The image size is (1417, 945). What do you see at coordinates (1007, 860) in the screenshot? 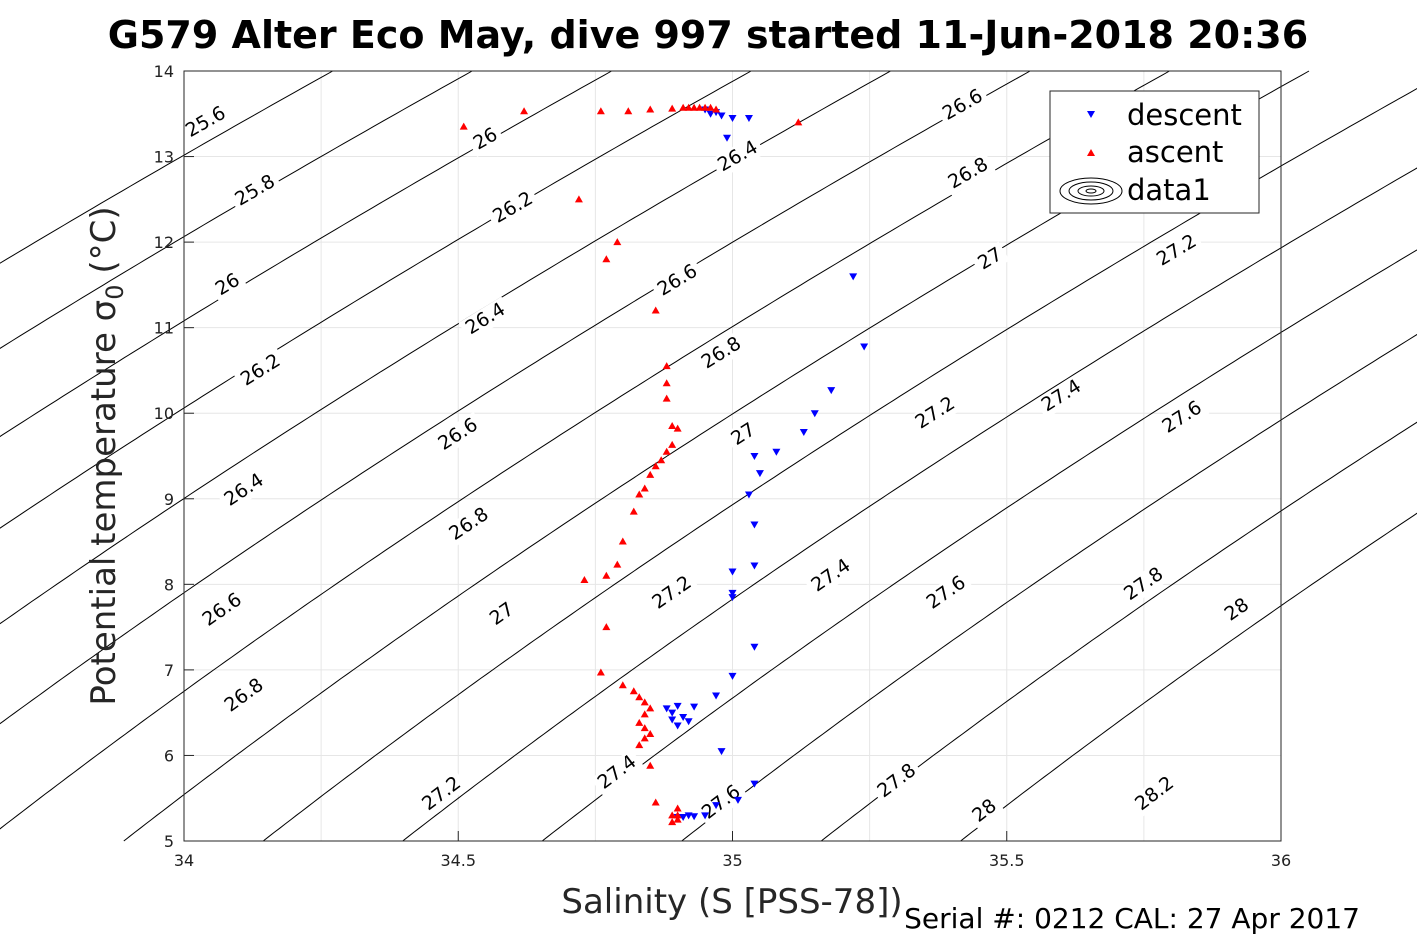
I see `x-tick-label: 35.5` at bounding box center [1007, 860].